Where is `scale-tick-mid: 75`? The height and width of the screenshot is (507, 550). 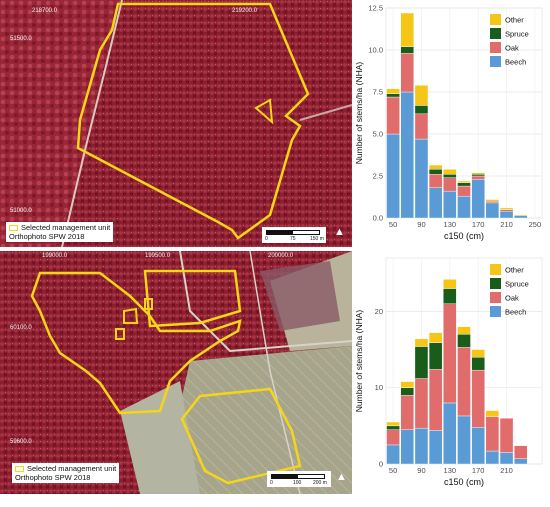 scale-tick-mid: 75 is located at coordinates (293, 239).